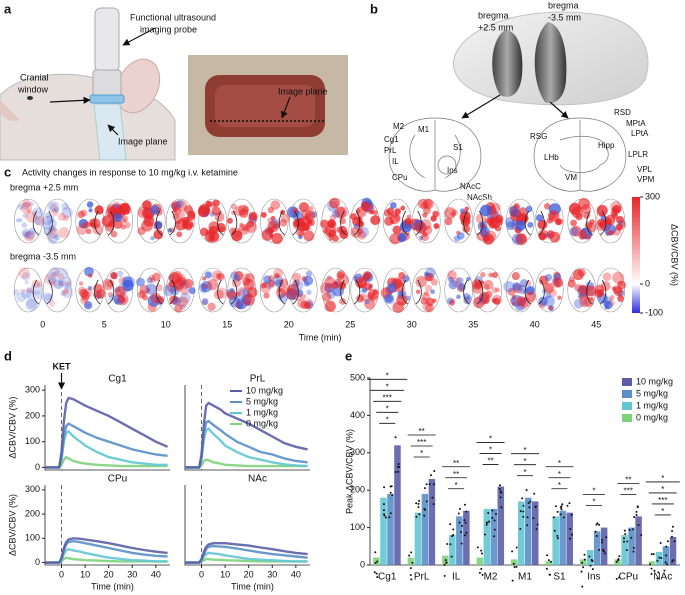 This screenshot has height=595, width=685. I want to click on series-line, so click(246, 463).